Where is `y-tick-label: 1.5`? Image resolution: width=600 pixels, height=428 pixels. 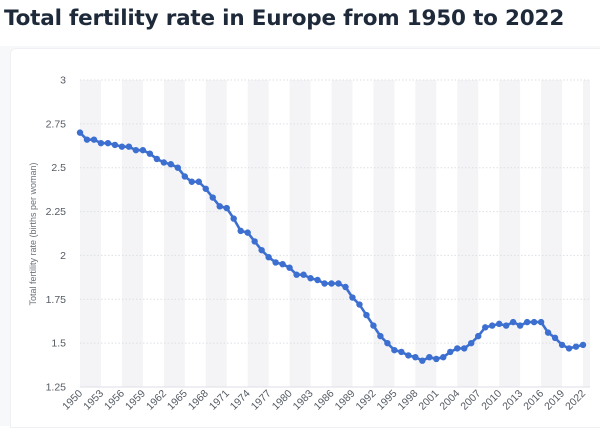 y-tick-label: 1.5 is located at coordinates (58, 344).